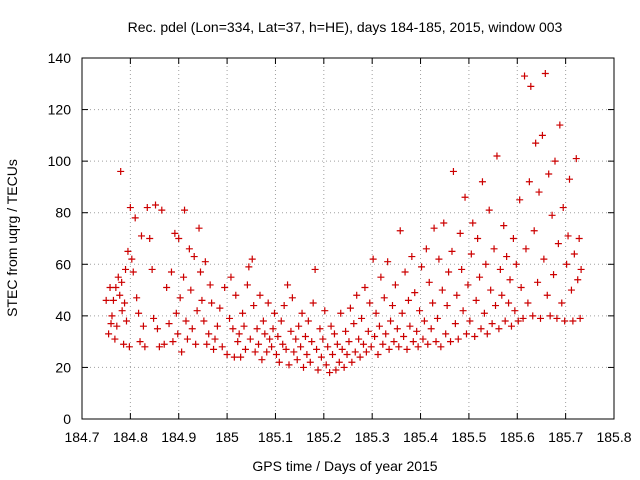 The width and height of the screenshot is (640, 480). What do you see at coordinates (178, 437) in the screenshot?
I see `x-tick-label: 184.9` at bounding box center [178, 437].